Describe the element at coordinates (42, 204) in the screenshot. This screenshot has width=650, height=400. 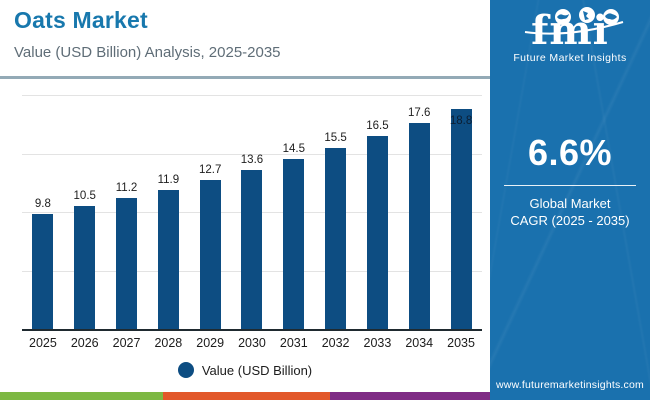
I see `bar-value-label-2025: 9.8` at that location.